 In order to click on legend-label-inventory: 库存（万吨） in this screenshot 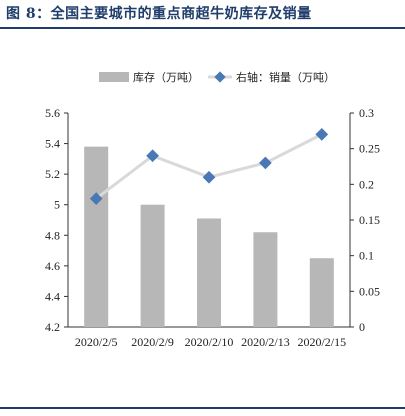, I will do `click(166, 77)`.